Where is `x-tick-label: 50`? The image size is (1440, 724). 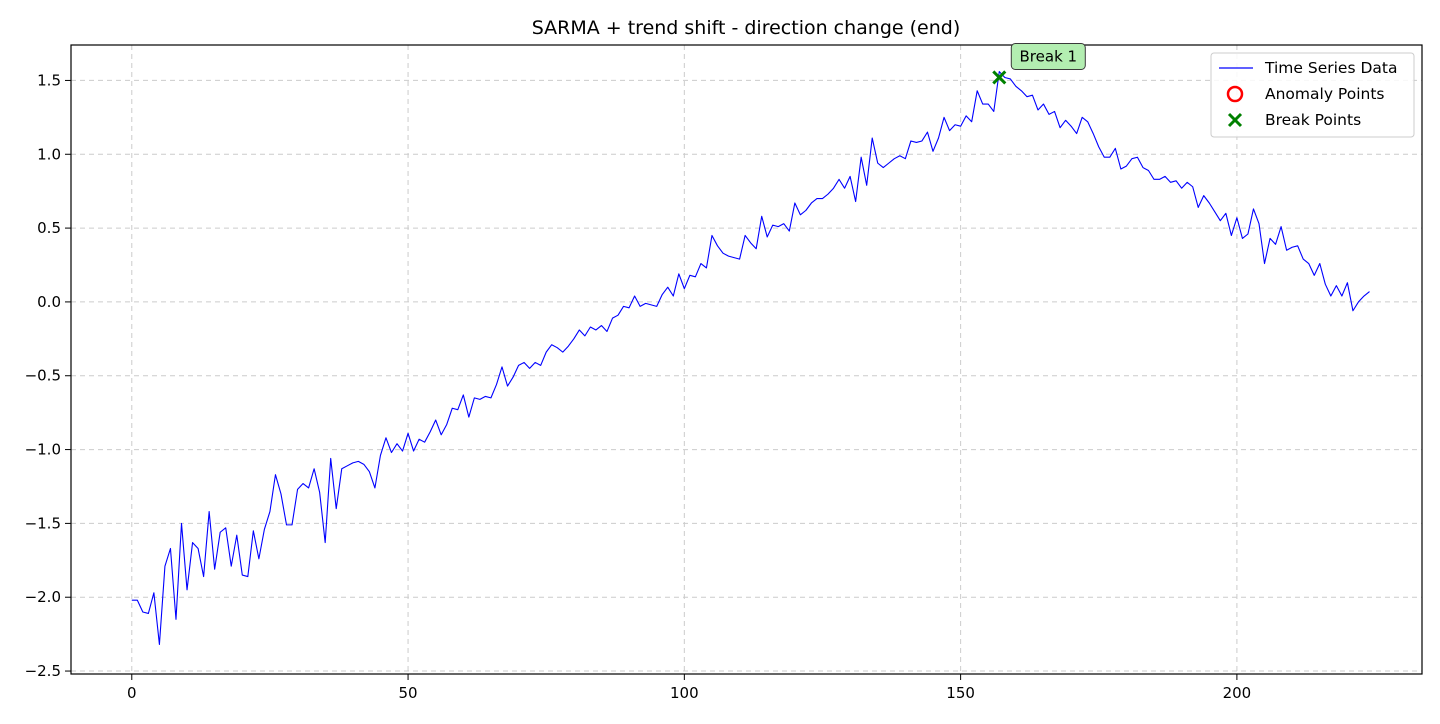
x-tick-label: 50 is located at coordinates (408, 693).